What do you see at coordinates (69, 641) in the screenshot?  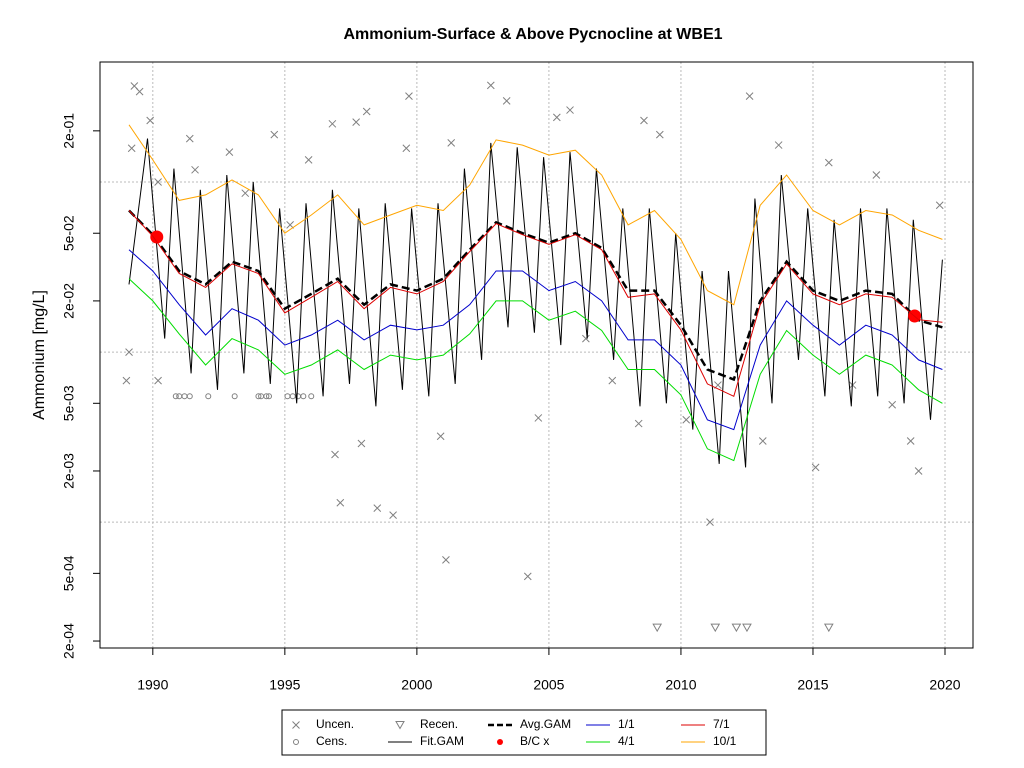 I see `y-tick-label: 2e-04` at bounding box center [69, 641].